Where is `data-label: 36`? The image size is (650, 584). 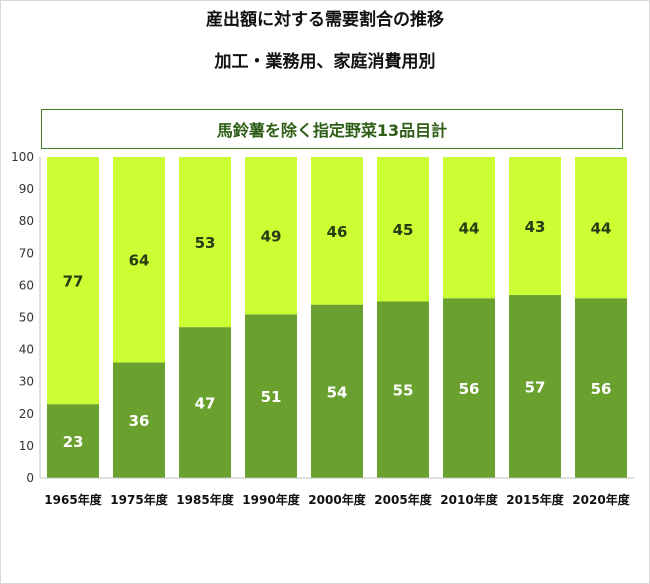
data-label: 36 is located at coordinates (139, 421).